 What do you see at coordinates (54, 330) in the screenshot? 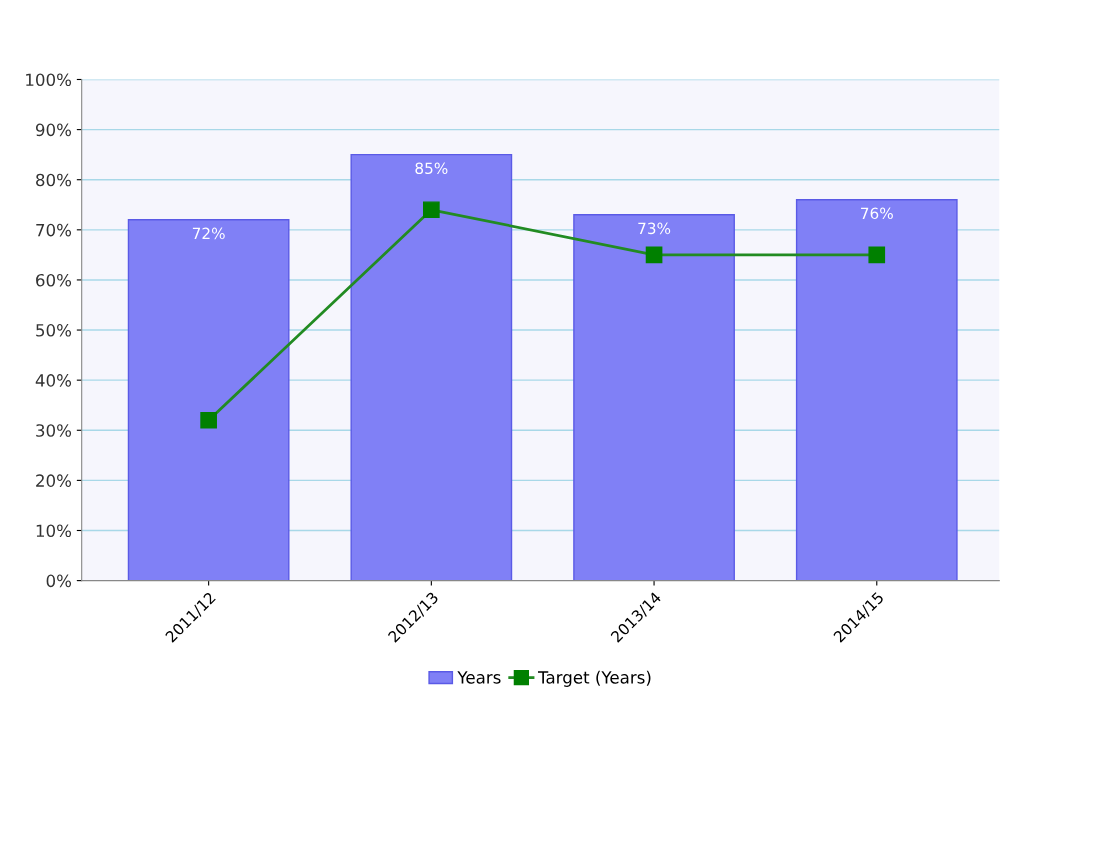
I see `y-tick-label: 50%` at bounding box center [54, 330].